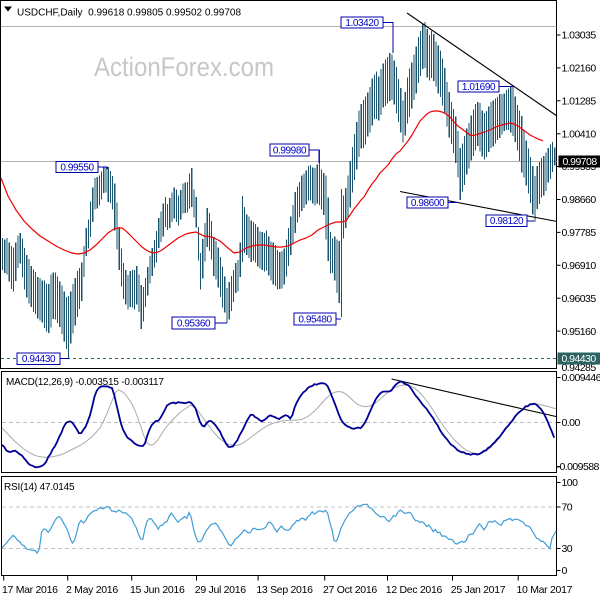  I want to click on svg-text: 25 Jan 2017, so click(478, 590).